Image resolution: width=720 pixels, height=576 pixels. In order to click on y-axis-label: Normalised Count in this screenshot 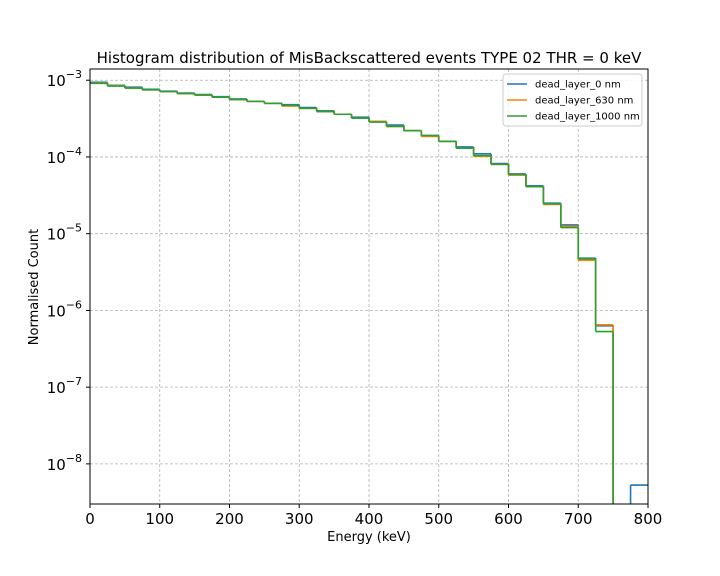, I will do `click(34, 287)`.